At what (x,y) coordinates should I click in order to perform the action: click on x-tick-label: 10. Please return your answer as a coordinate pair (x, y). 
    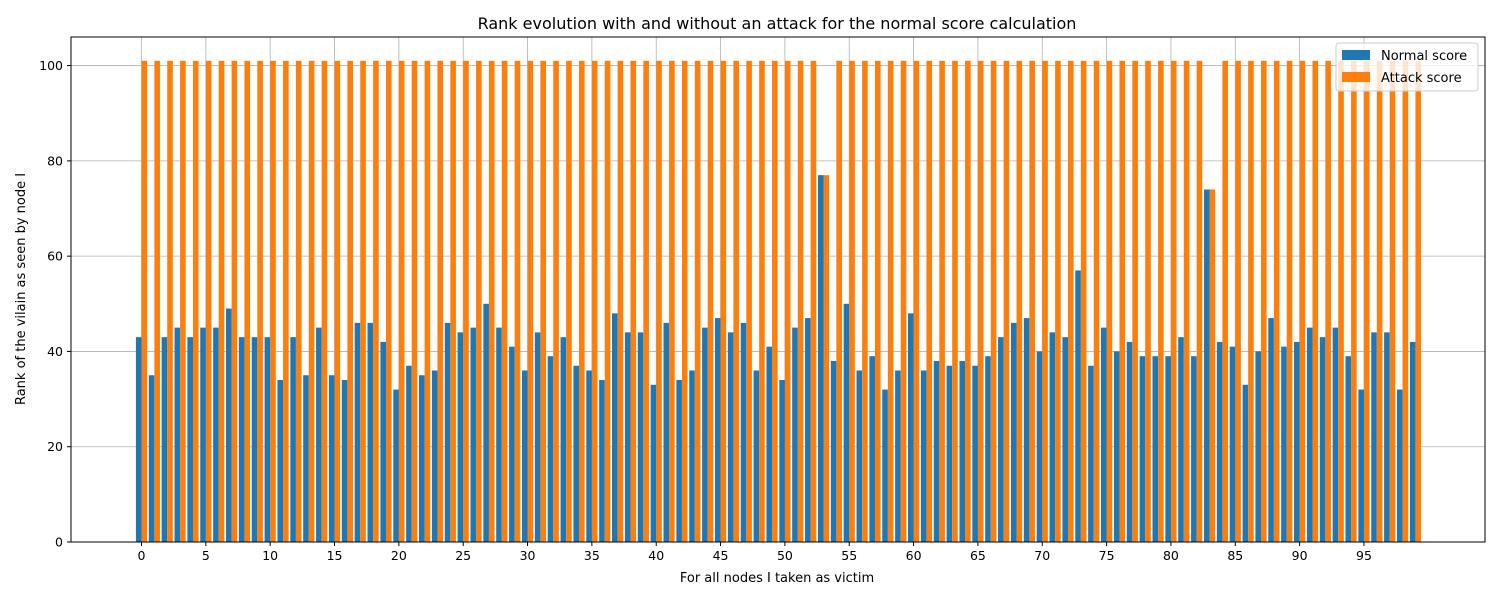
    Looking at the image, I should click on (270, 555).